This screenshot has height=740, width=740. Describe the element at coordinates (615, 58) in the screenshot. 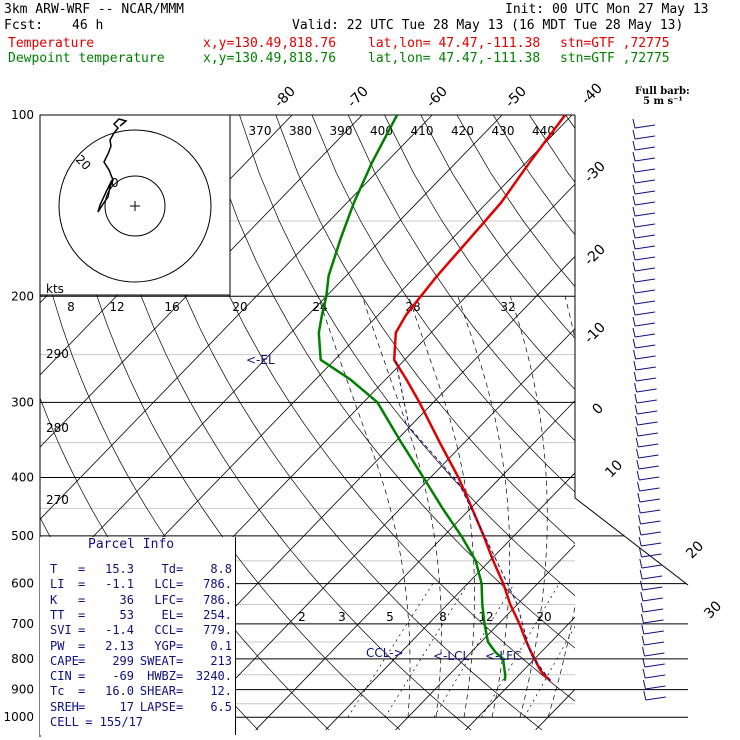

I see `dewpoint-station: stn=GTF ,72775` at that location.